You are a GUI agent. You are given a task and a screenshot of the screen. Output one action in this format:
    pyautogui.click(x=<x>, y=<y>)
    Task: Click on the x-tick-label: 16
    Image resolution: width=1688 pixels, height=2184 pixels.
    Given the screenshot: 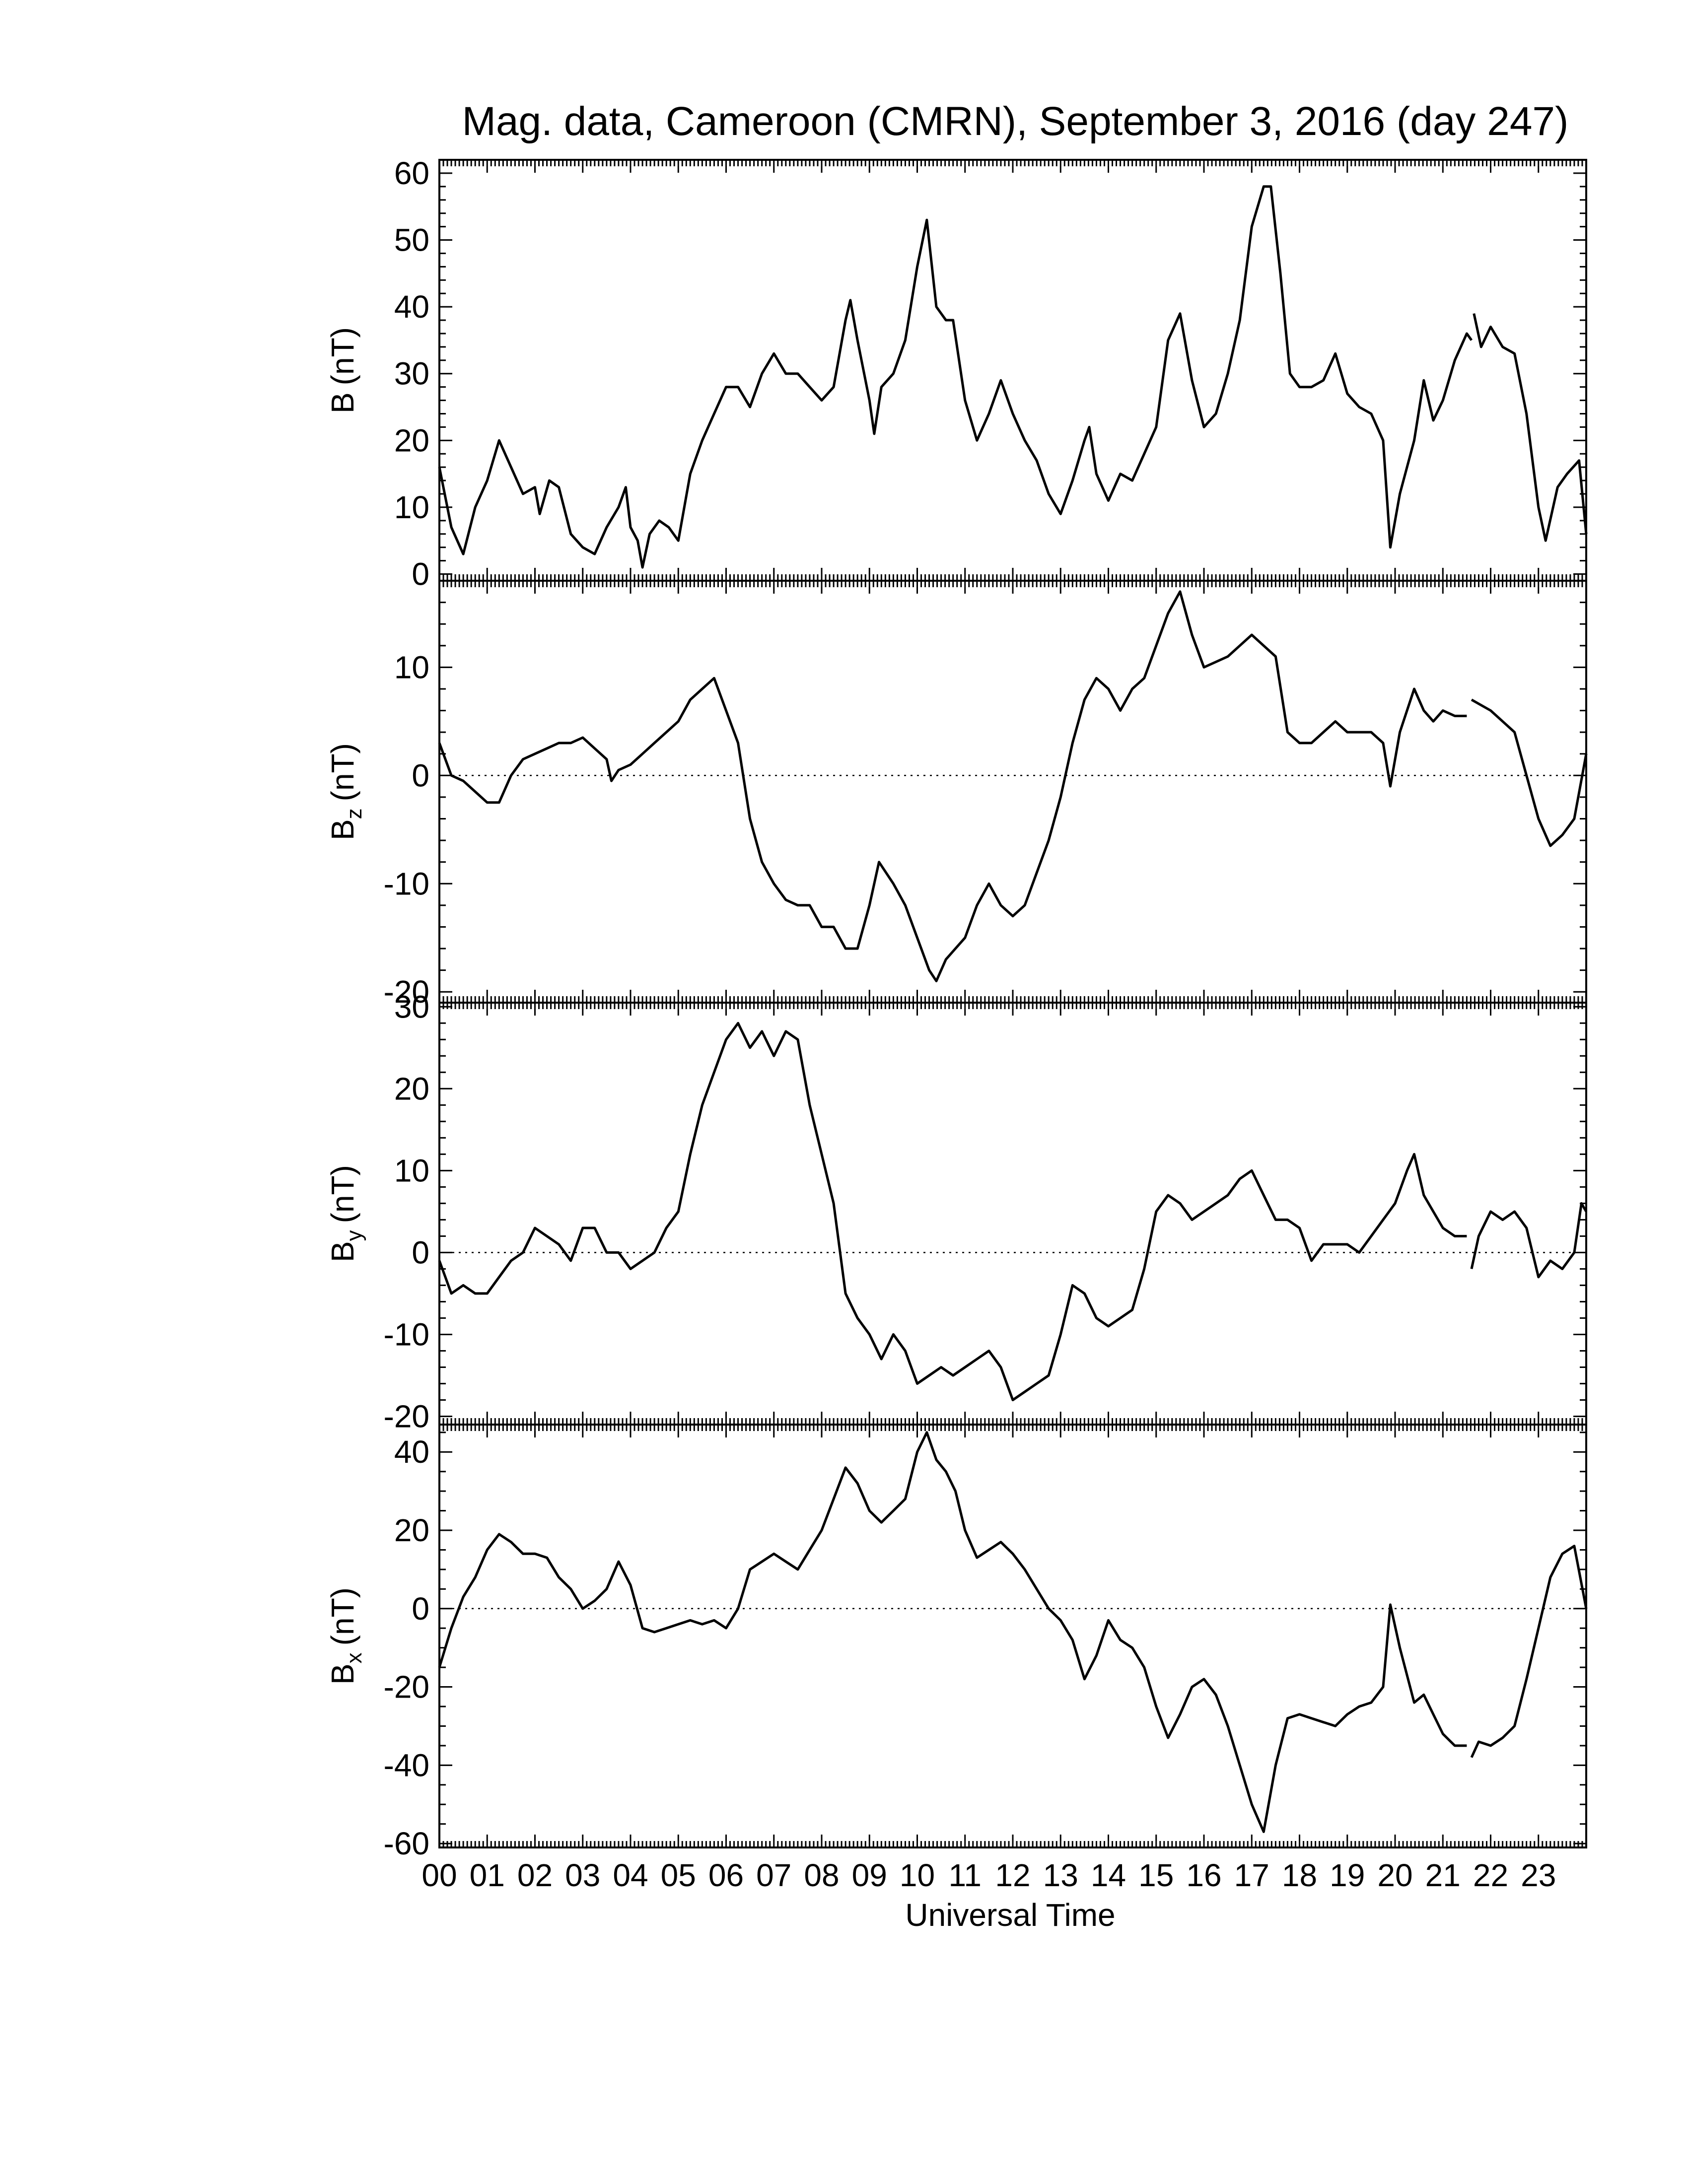 What is the action you would take?
    pyautogui.click(x=1203, y=1875)
    